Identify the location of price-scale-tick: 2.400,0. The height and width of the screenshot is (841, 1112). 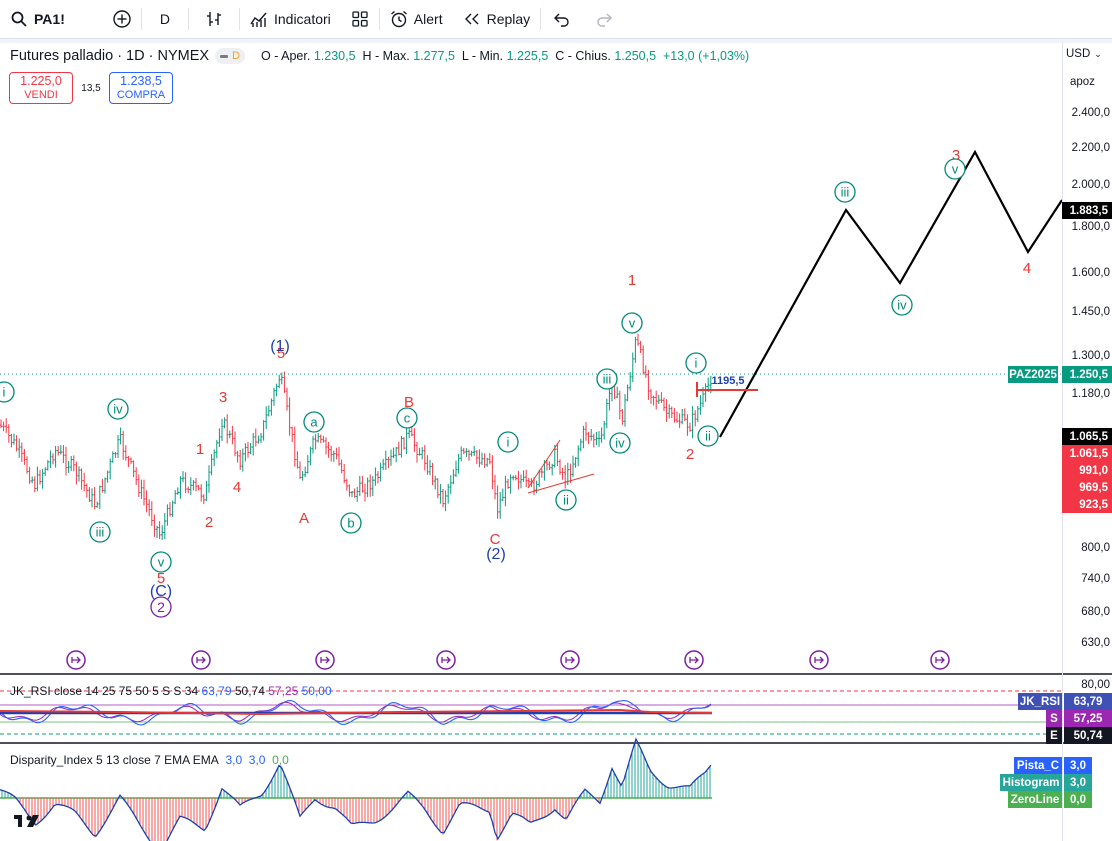
(1090, 113).